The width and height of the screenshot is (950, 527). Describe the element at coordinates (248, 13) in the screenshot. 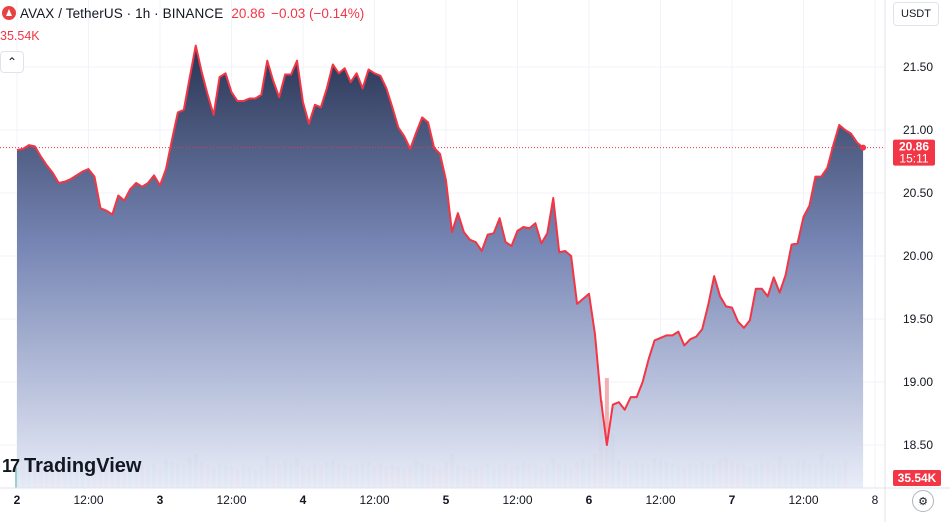

I see `header-price: 20.86` at that location.